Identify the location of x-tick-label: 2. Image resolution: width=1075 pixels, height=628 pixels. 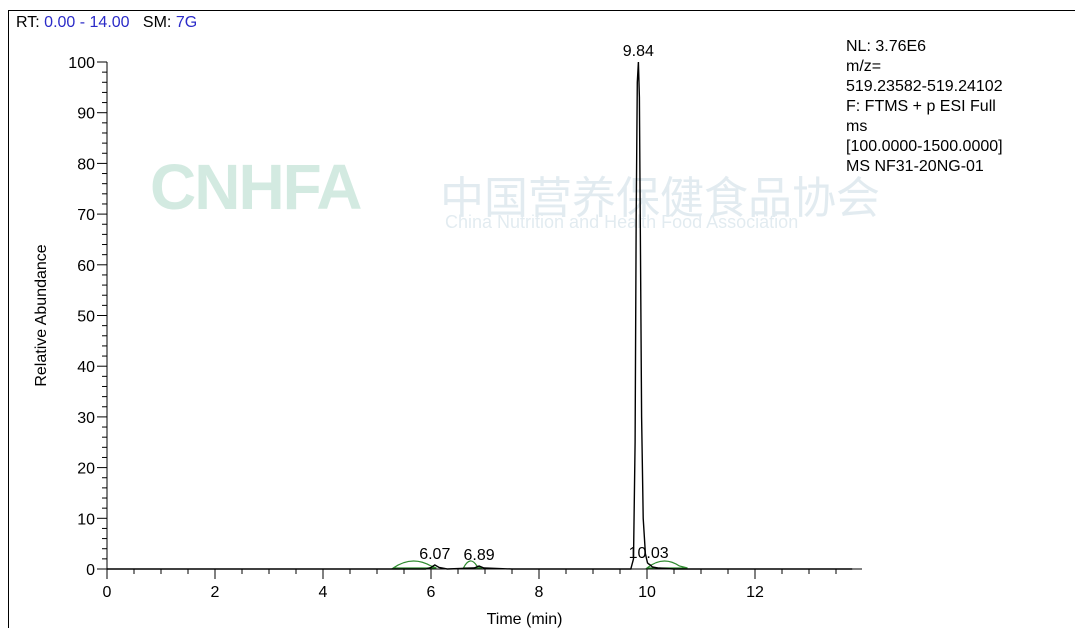
(215, 592).